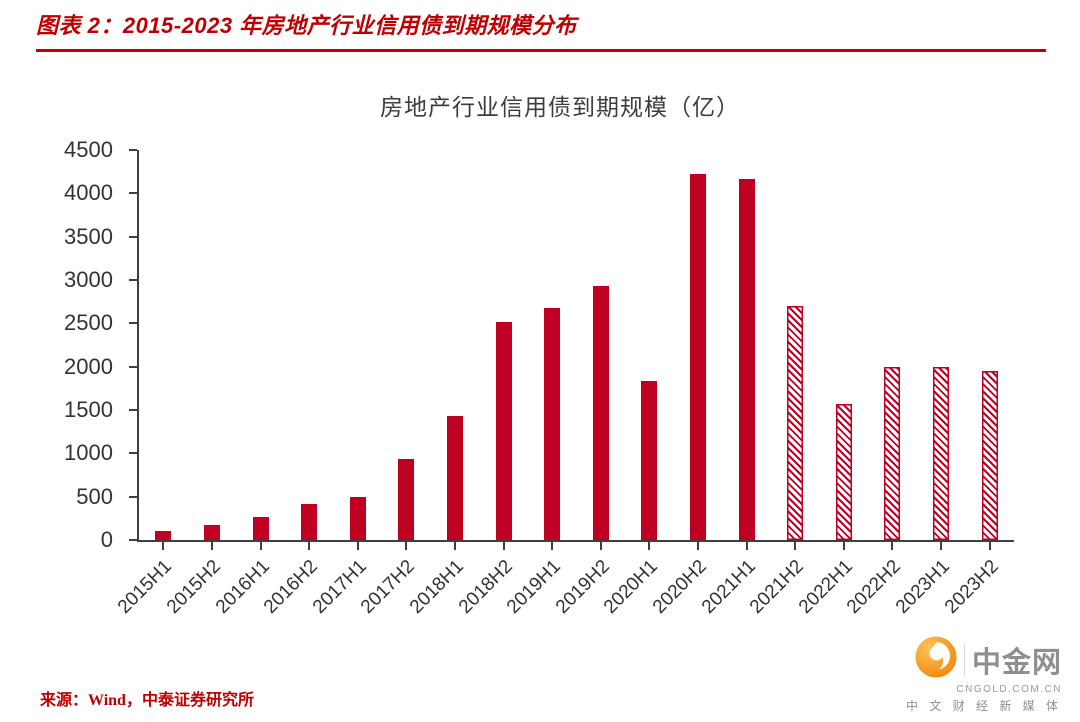 This screenshot has width=1080, height=722. I want to click on bar-2018h1, so click(454, 478).